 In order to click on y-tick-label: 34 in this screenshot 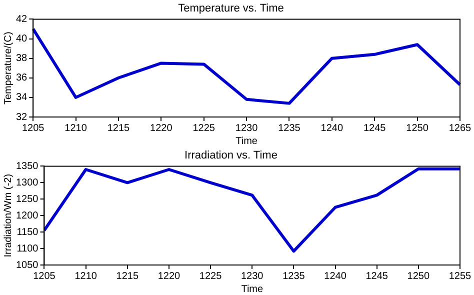, I will do `click(22, 98)`.